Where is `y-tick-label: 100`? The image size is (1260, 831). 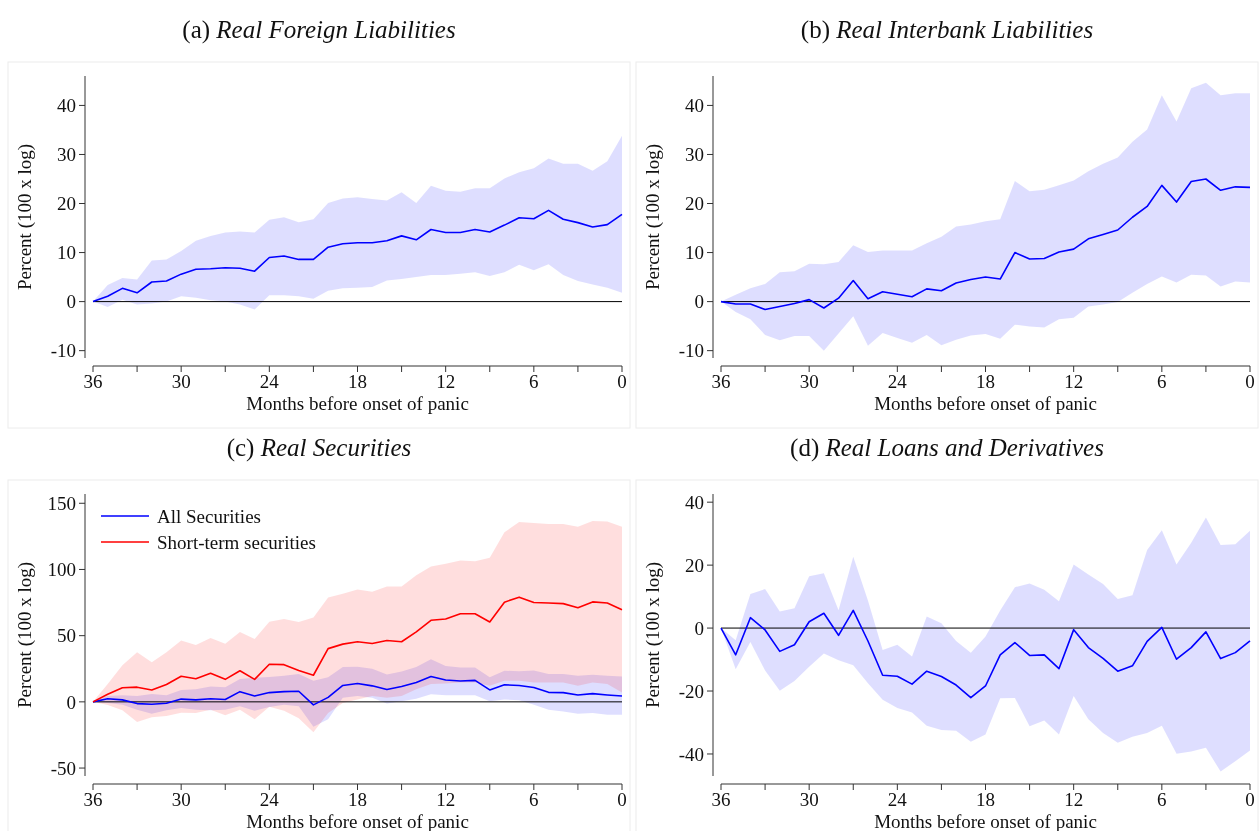
y-tick-label: 100 is located at coordinates (61, 570).